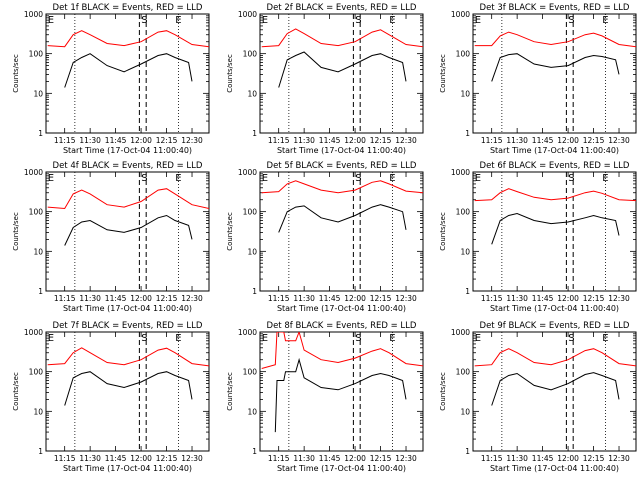 The image size is (640, 480). Describe the element at coordinates (128, 166) in the screenshot. I see `panel-title: Det 4f BLACK = Events, RED = LLD` at that location.